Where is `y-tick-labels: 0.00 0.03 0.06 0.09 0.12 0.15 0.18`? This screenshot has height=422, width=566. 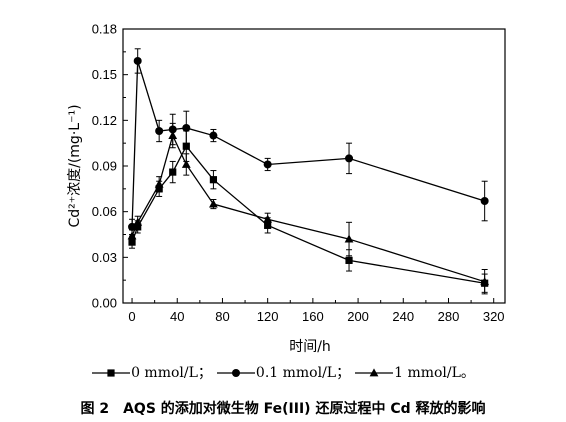 y-tick-labels: 0.00 0.03 0.06 0.09 0.12 0.15 0.18 is located at coordinates (104, 166).